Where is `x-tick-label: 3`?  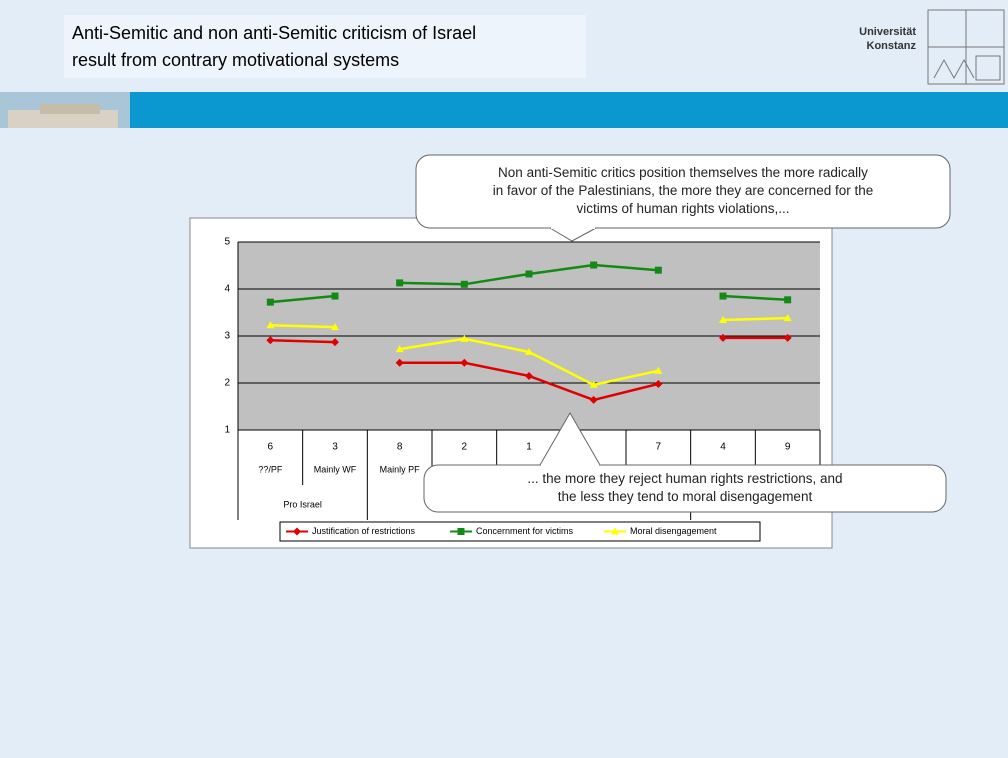 x-tick-label: 3 is located at coordinates (335, 447).